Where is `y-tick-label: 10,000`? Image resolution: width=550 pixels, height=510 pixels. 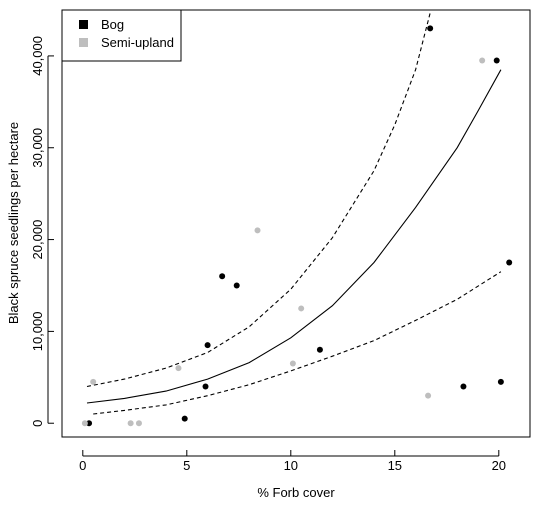 y-tick-label: 10,000 is located at coordinates (37, 332).